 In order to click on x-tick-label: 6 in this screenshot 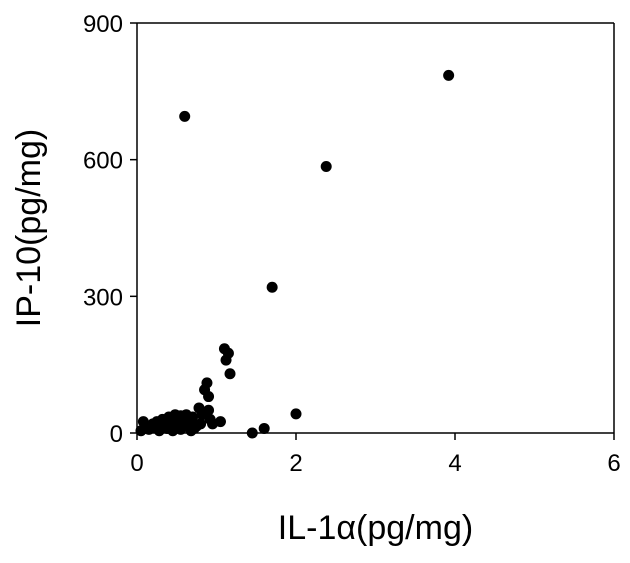, I will do `click(613, 463)`.